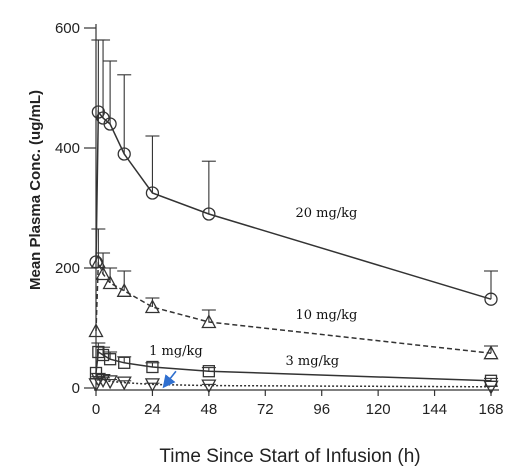 This screenshot has height=471, width=508. Describe the element at coordinates (326, 213) in the screenshot. I see `series-label: 20 mg/kg` at that location.